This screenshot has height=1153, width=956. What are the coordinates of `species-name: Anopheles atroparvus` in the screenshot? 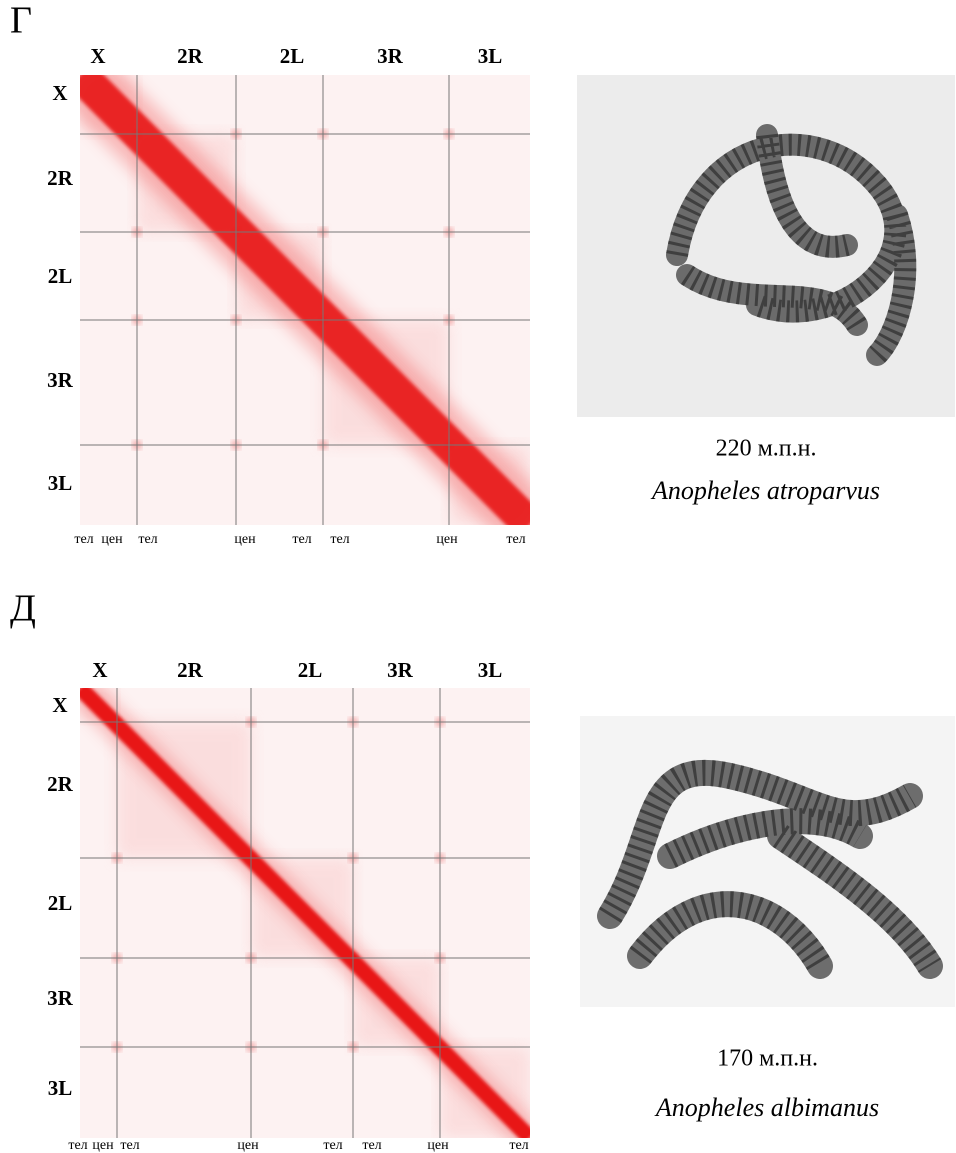 It's located at (765, 490).